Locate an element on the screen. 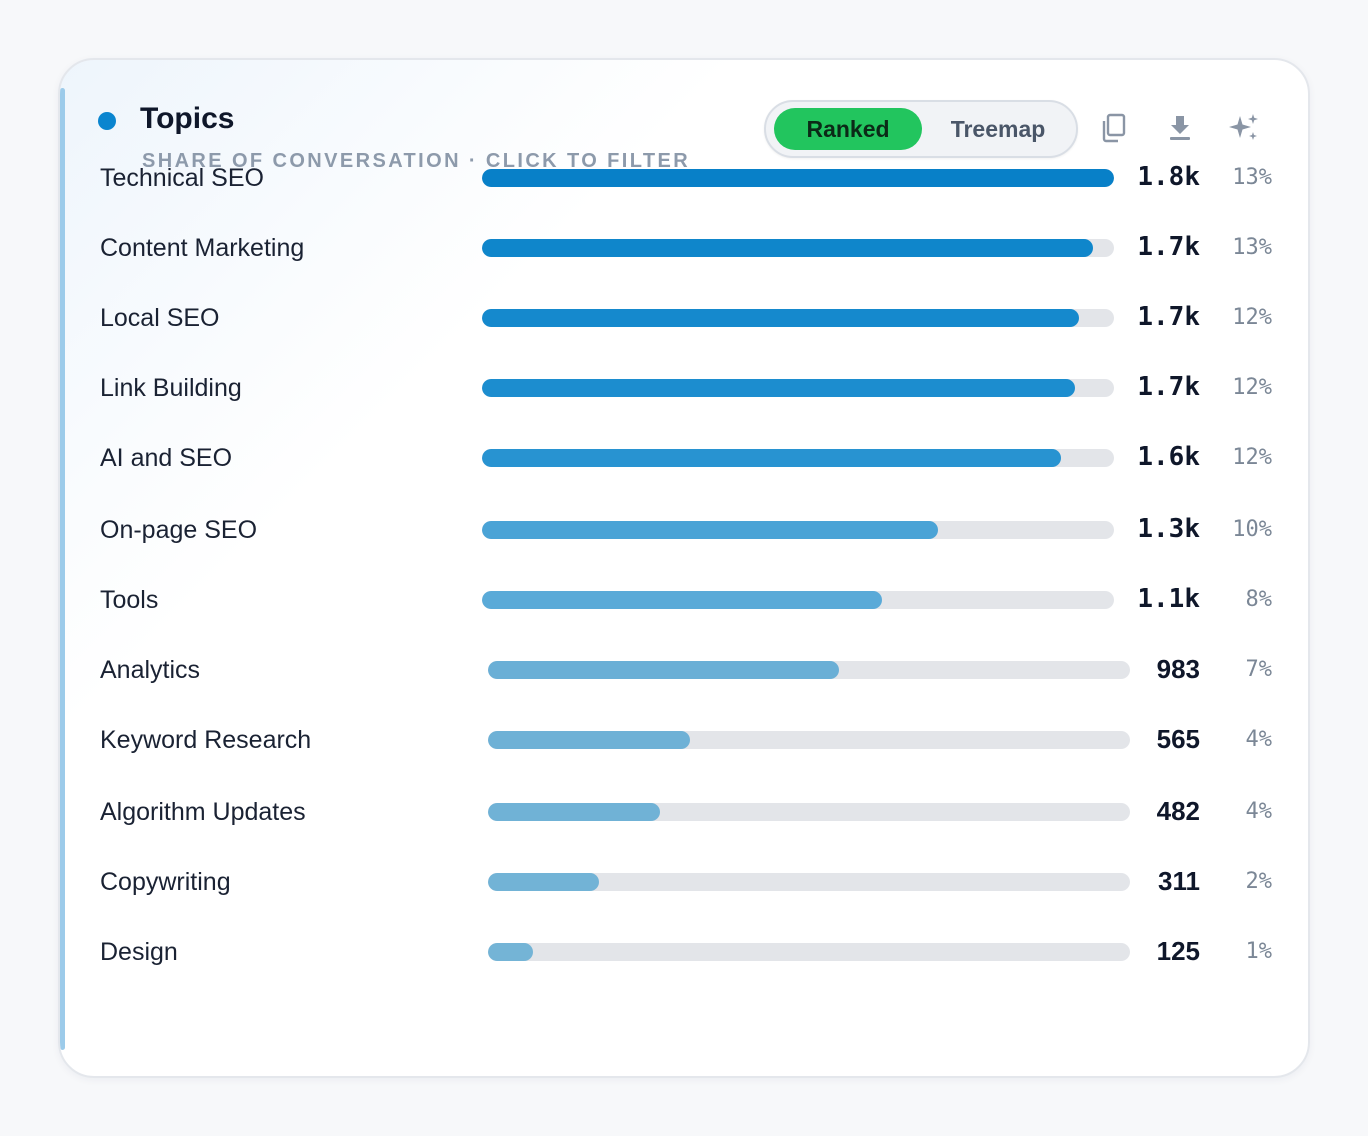 Image resolution: width=1368 pixels, height=1136 pixels. topic-row: Technical SEO 1.8k 13% is located at coordinates (684, 178).